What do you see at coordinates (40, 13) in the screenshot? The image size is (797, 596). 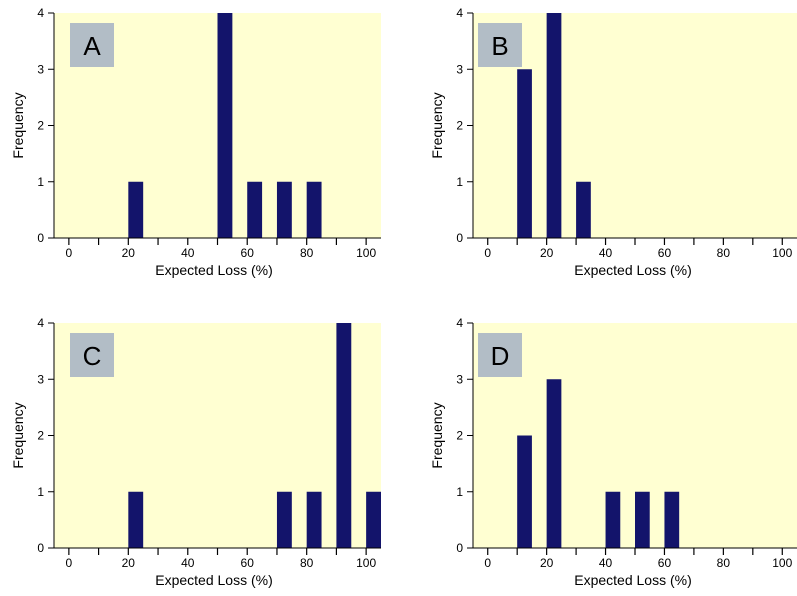 I see `y-tick-label-a-4: 4` at bounding box center [40, 13].